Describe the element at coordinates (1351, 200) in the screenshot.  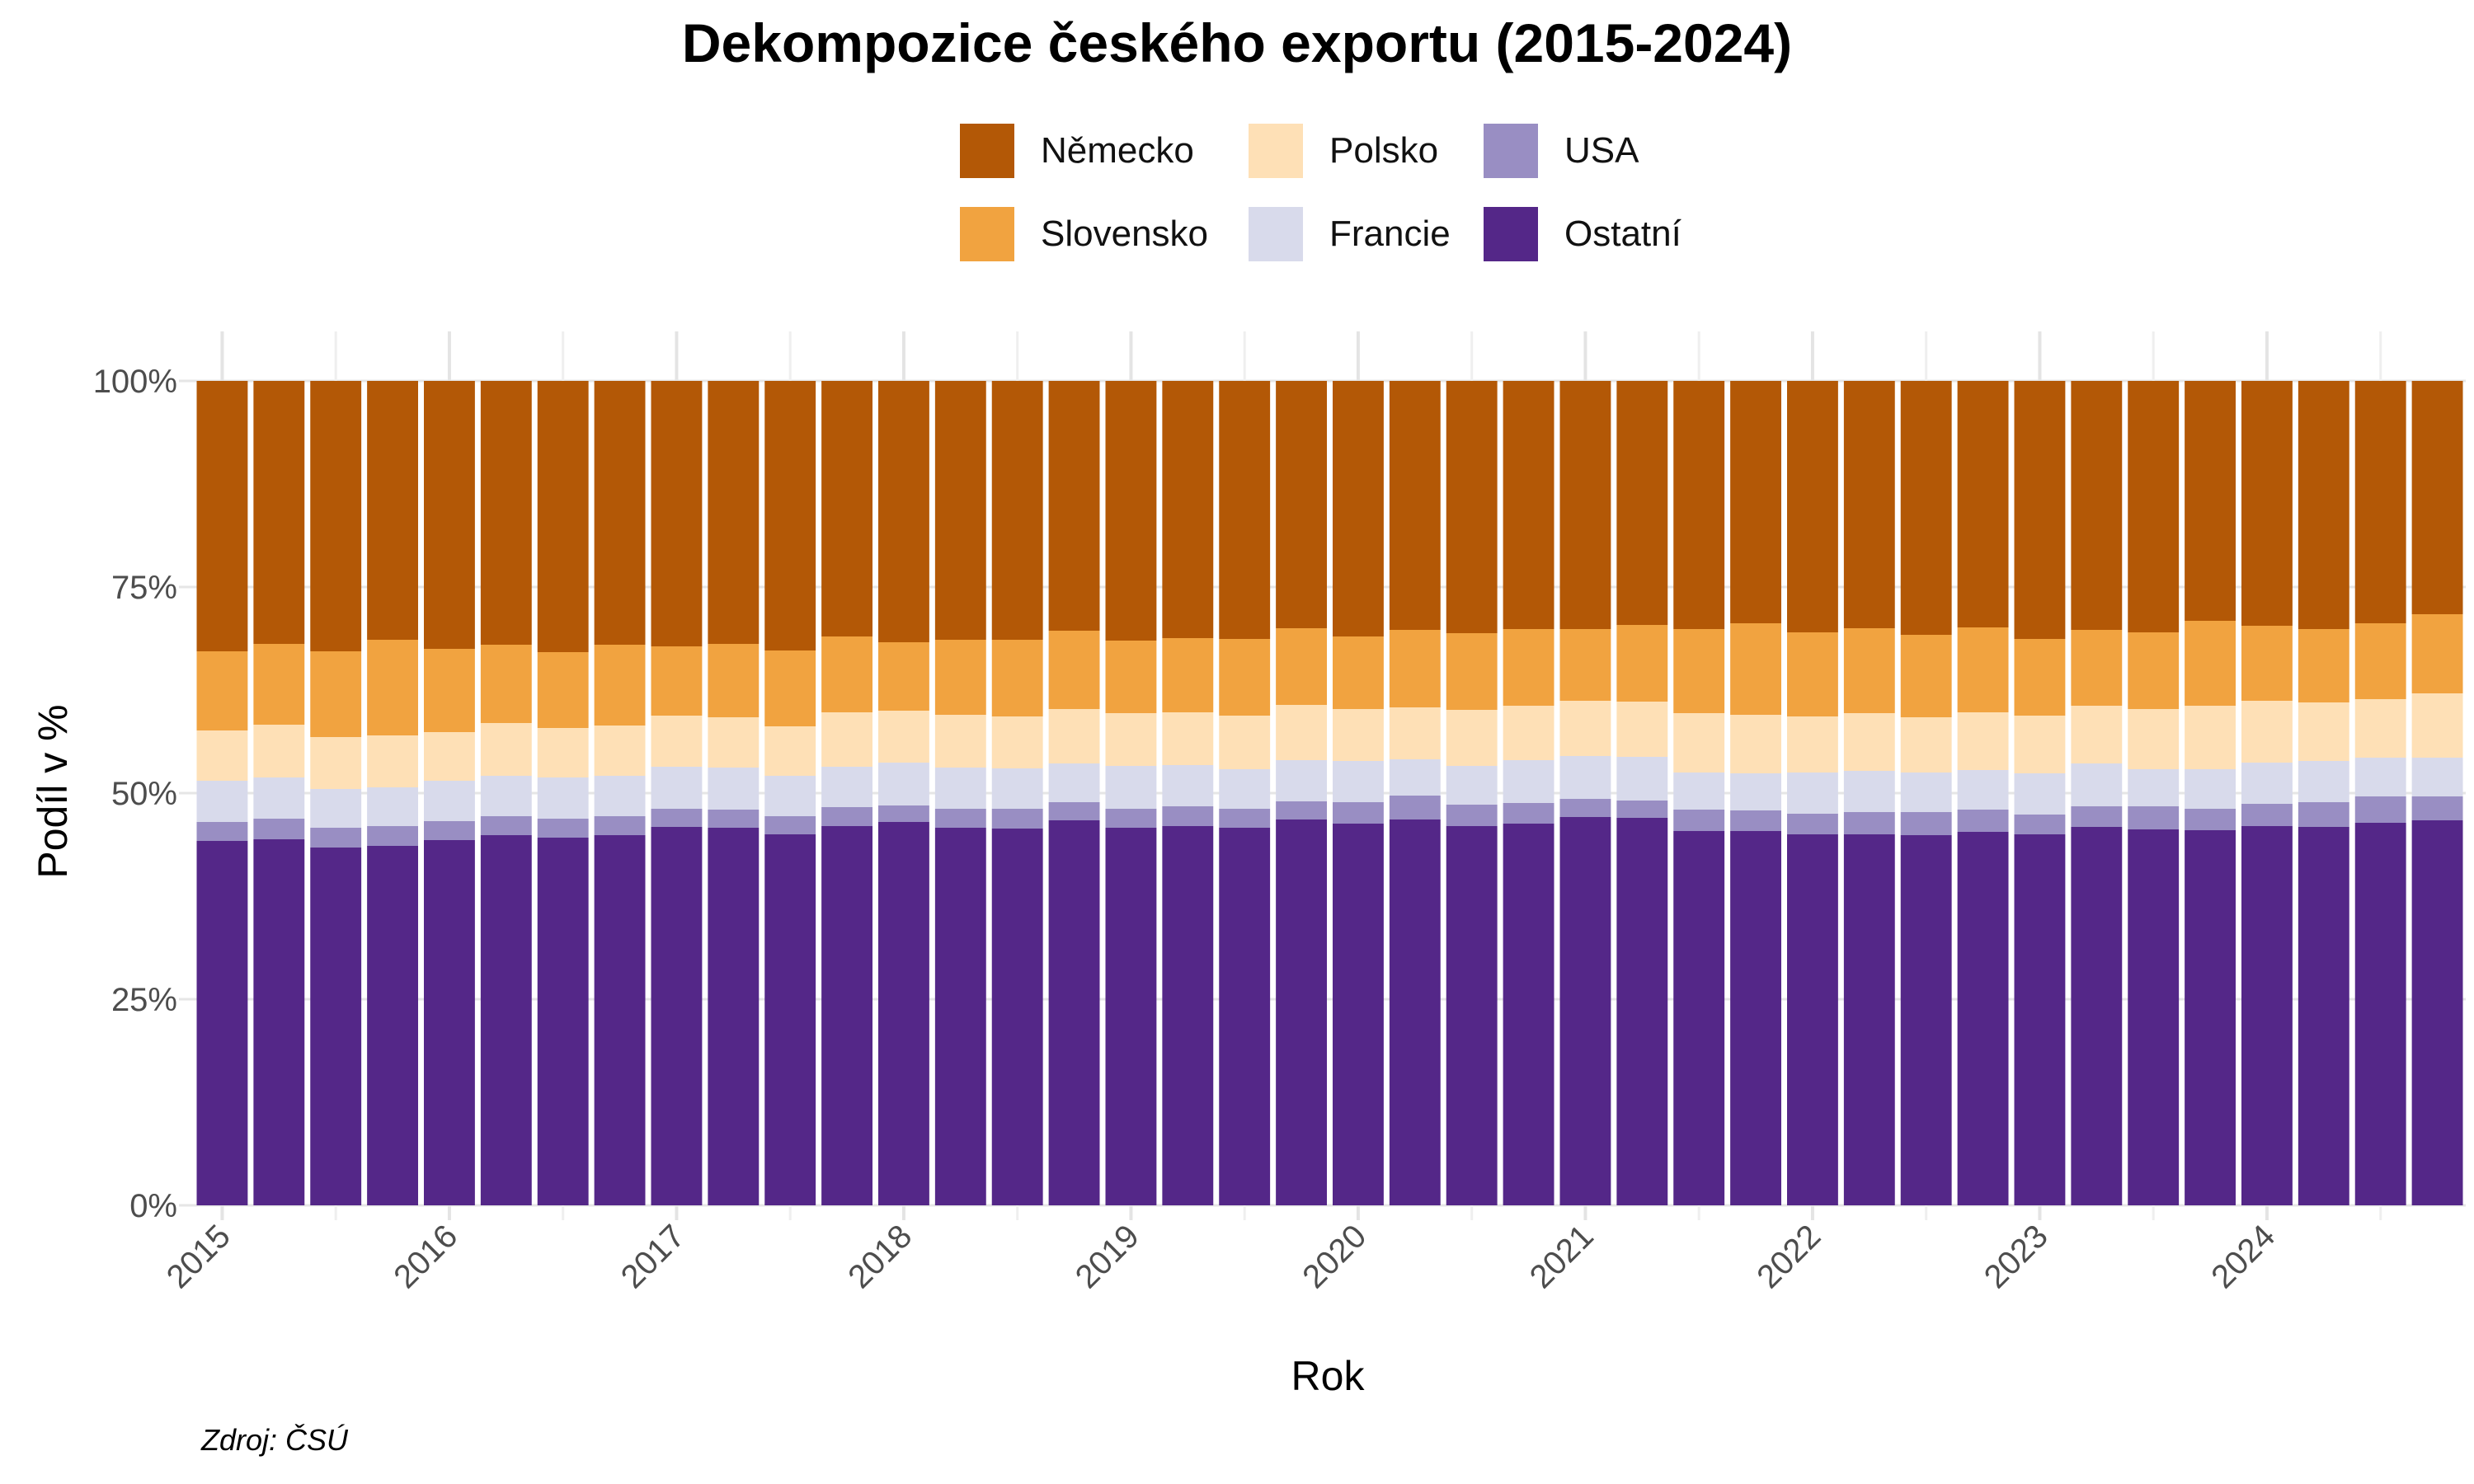
I see `legend: Německo Slovensko Polsko Francie USA Ostatní` at that location.